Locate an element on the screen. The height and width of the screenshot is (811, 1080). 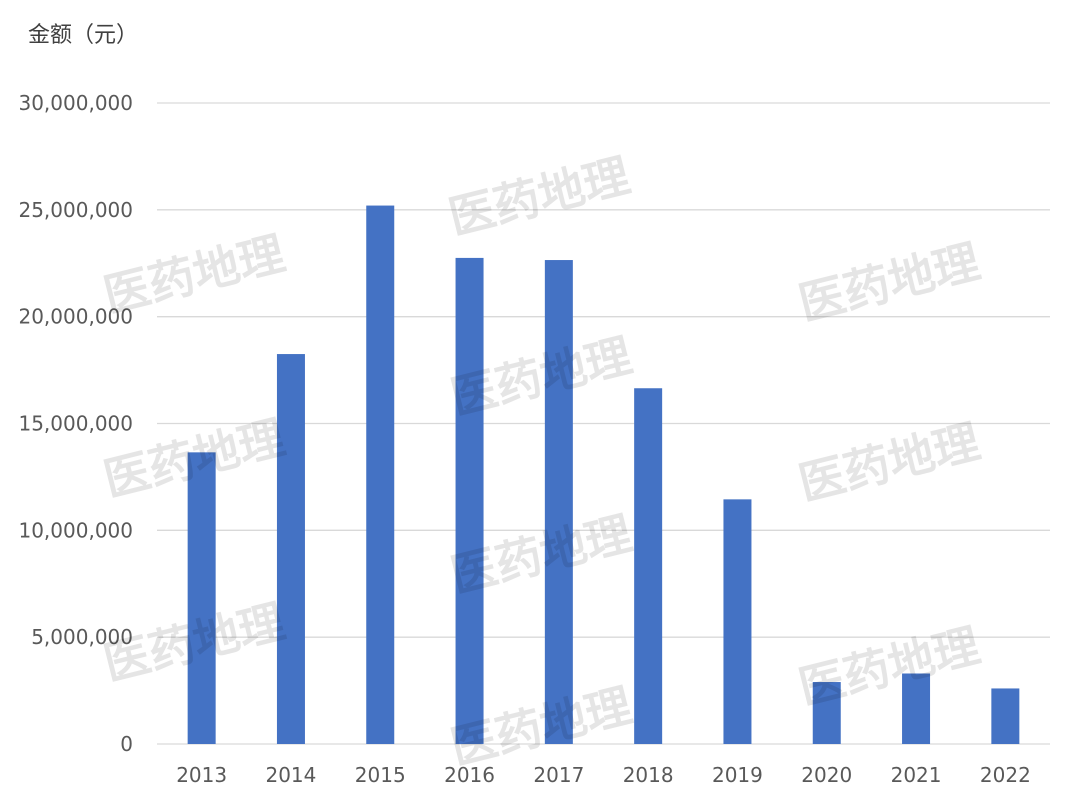
bar-2019 is located at coordinates (737, 621).